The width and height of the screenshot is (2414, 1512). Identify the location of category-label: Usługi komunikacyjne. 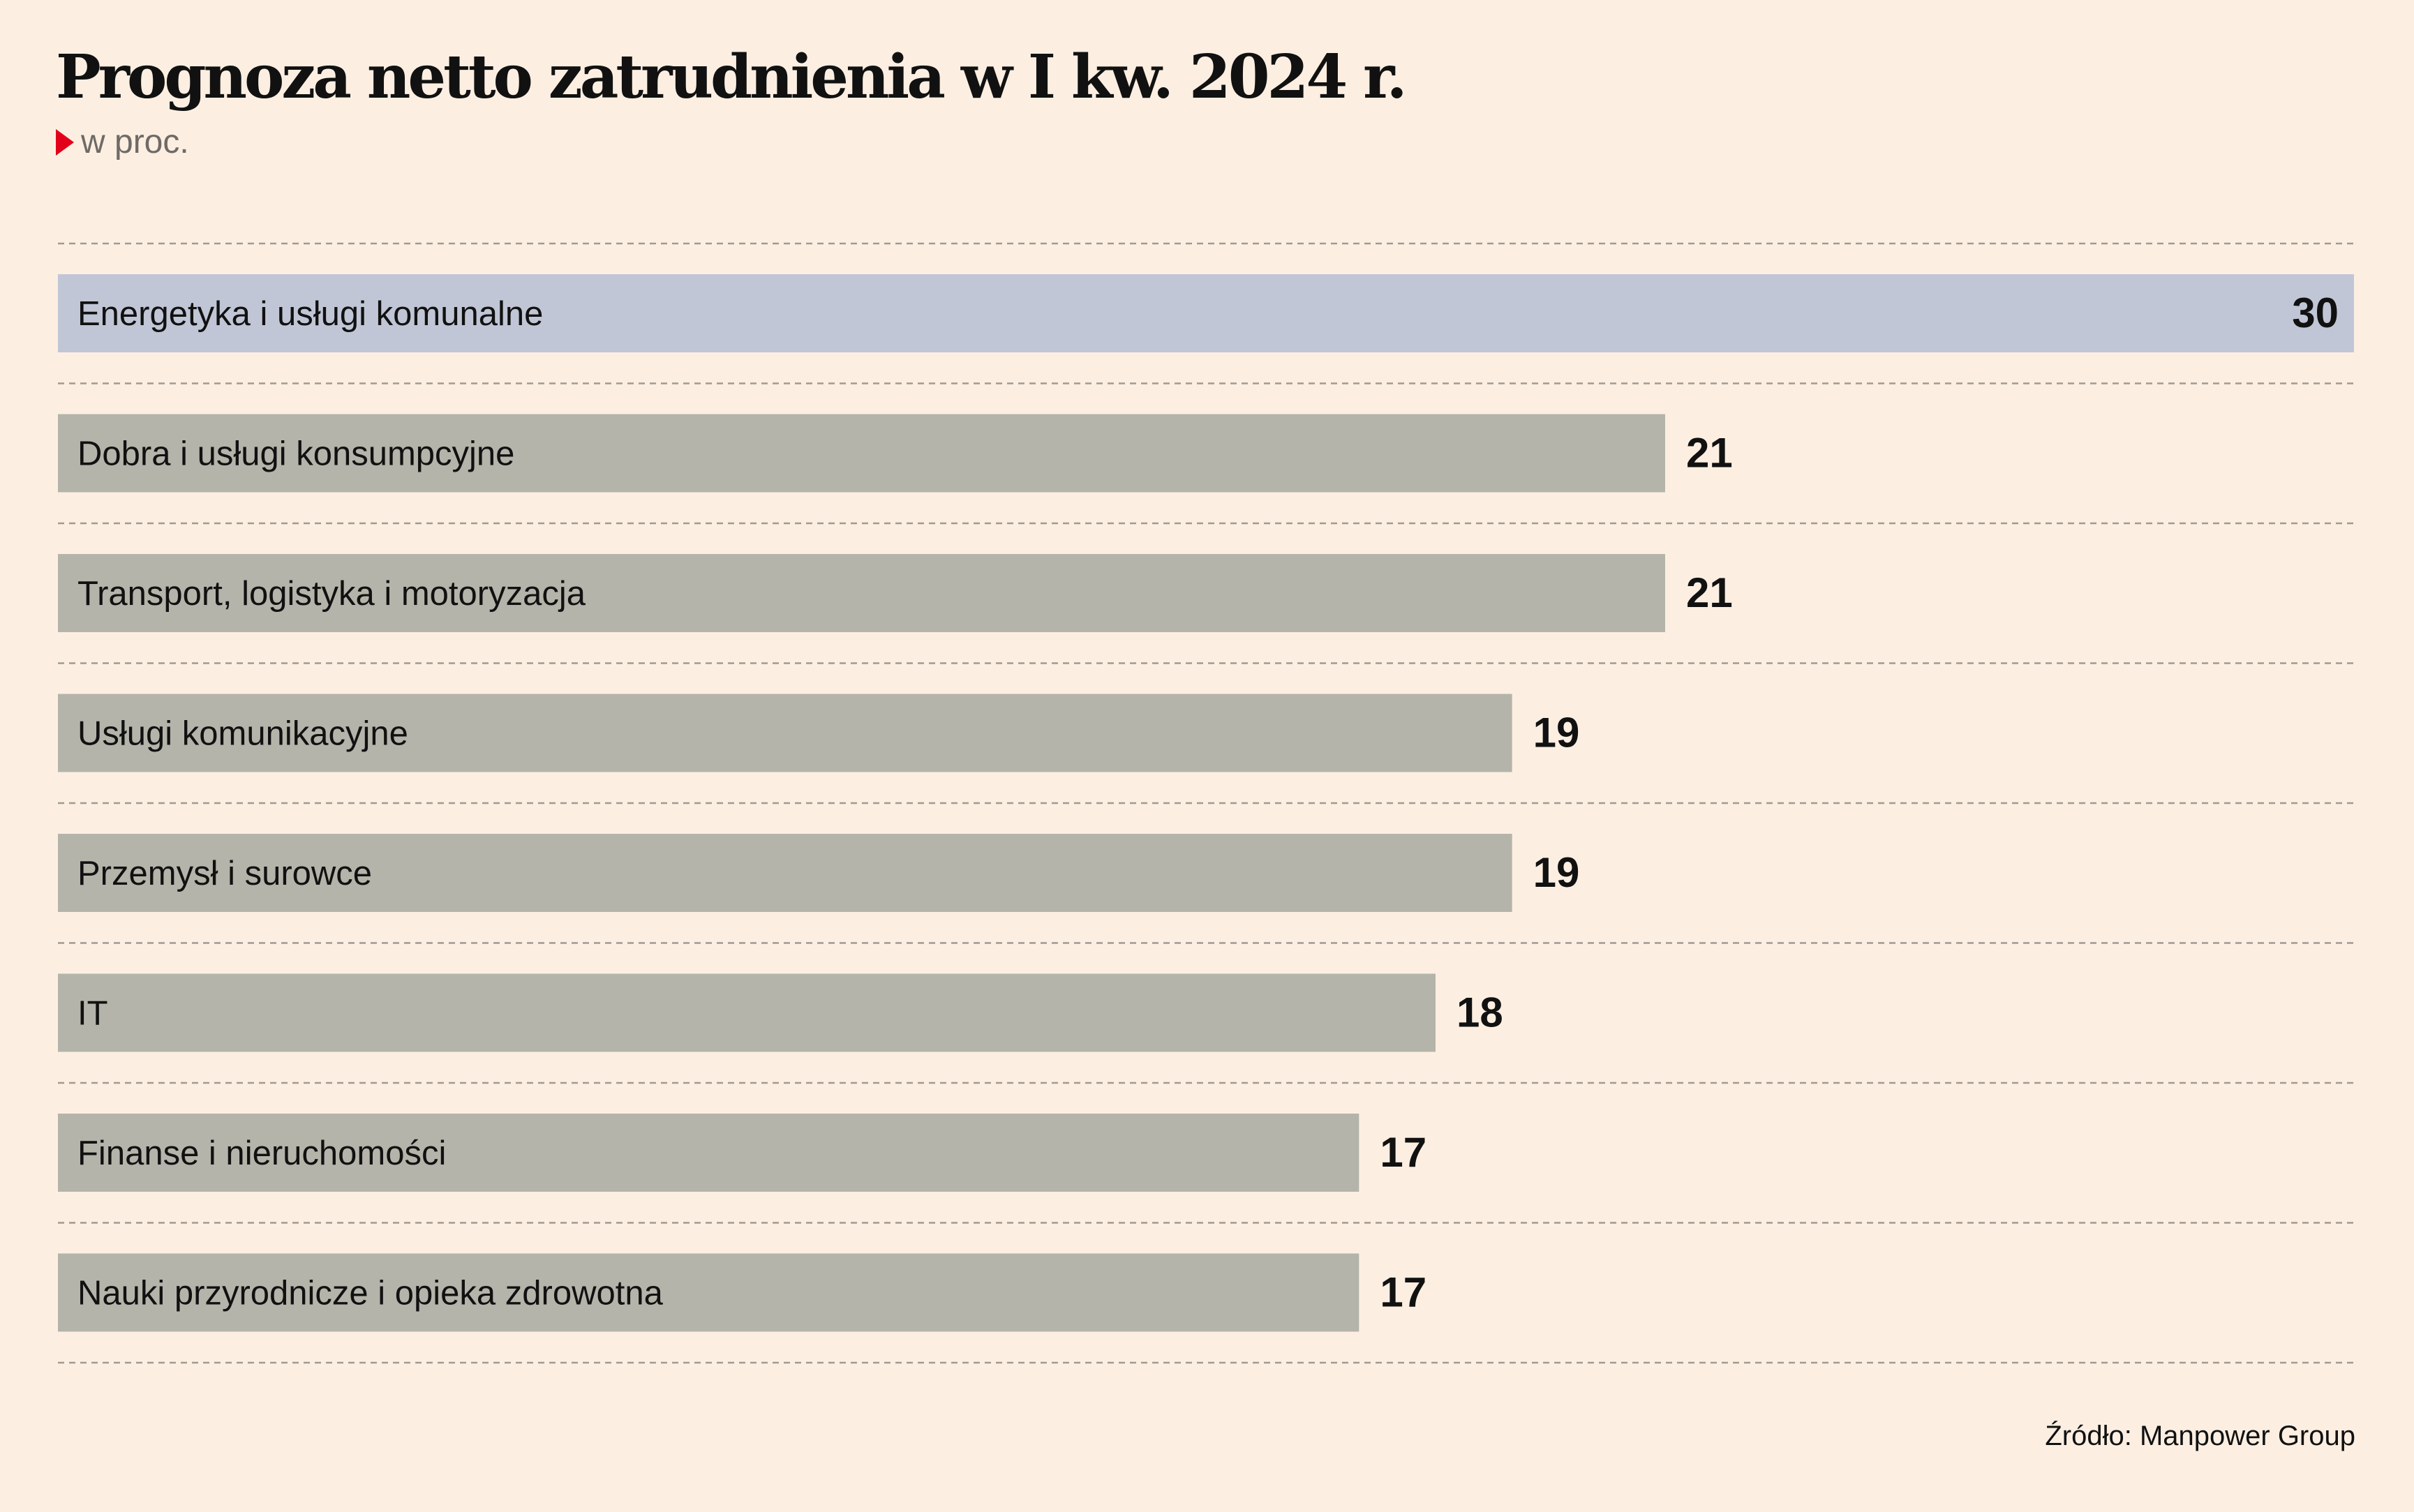
(243, 734).